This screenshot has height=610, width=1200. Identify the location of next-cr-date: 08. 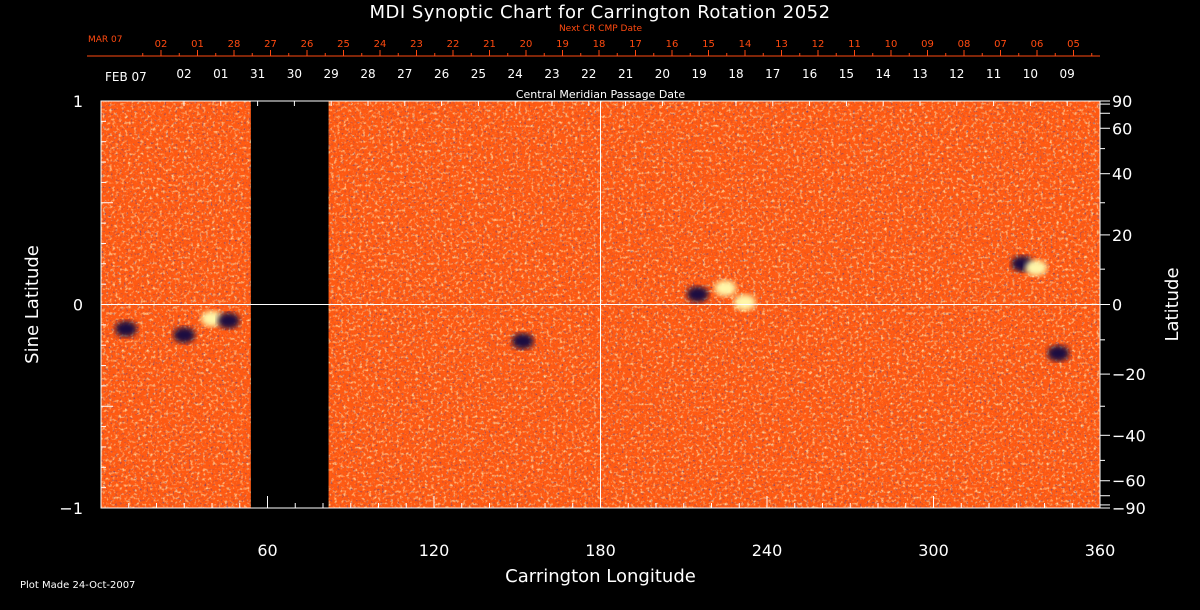
(964, 44).